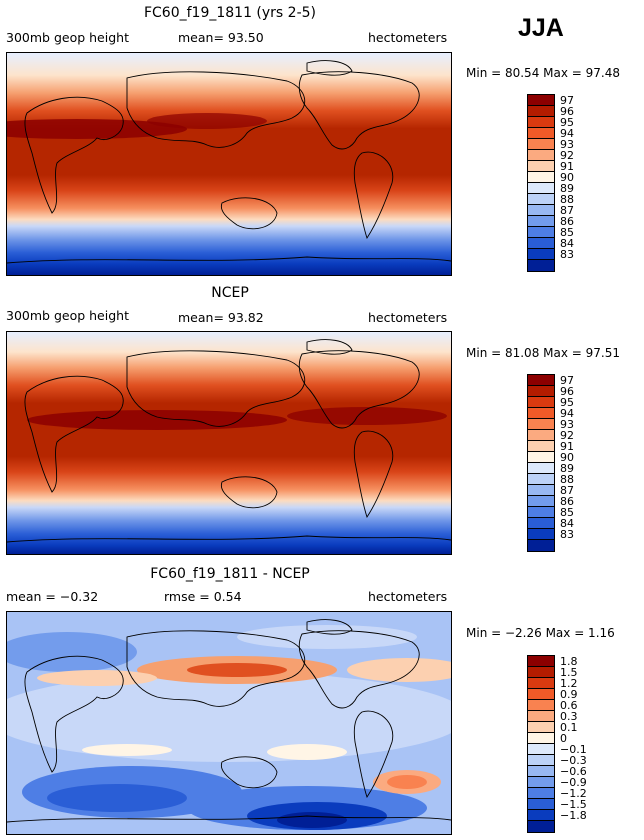 This screenshot has height=840, width=644. I want to click on colorbar-tick: 0.9, so click(569, 694).